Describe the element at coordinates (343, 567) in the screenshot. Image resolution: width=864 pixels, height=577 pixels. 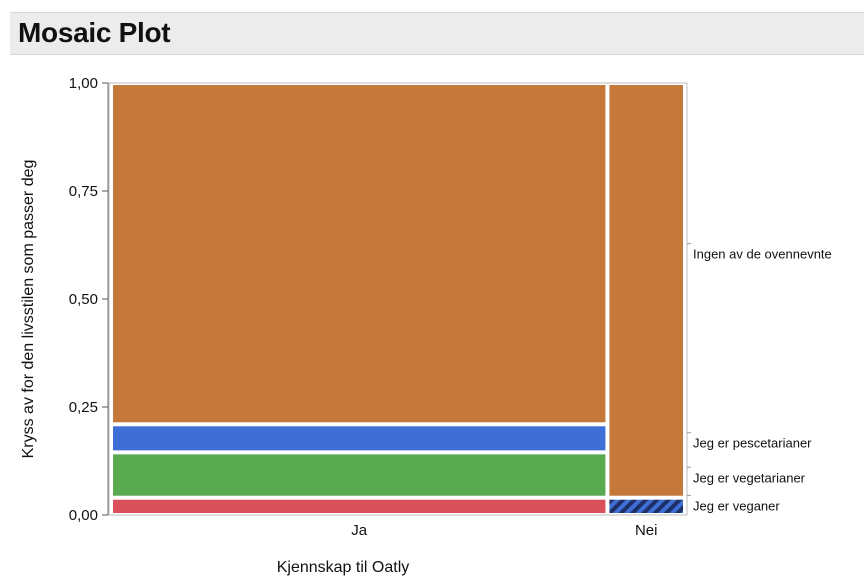
I see `x-axis-title: Kjennskap til Oatly` at that location.